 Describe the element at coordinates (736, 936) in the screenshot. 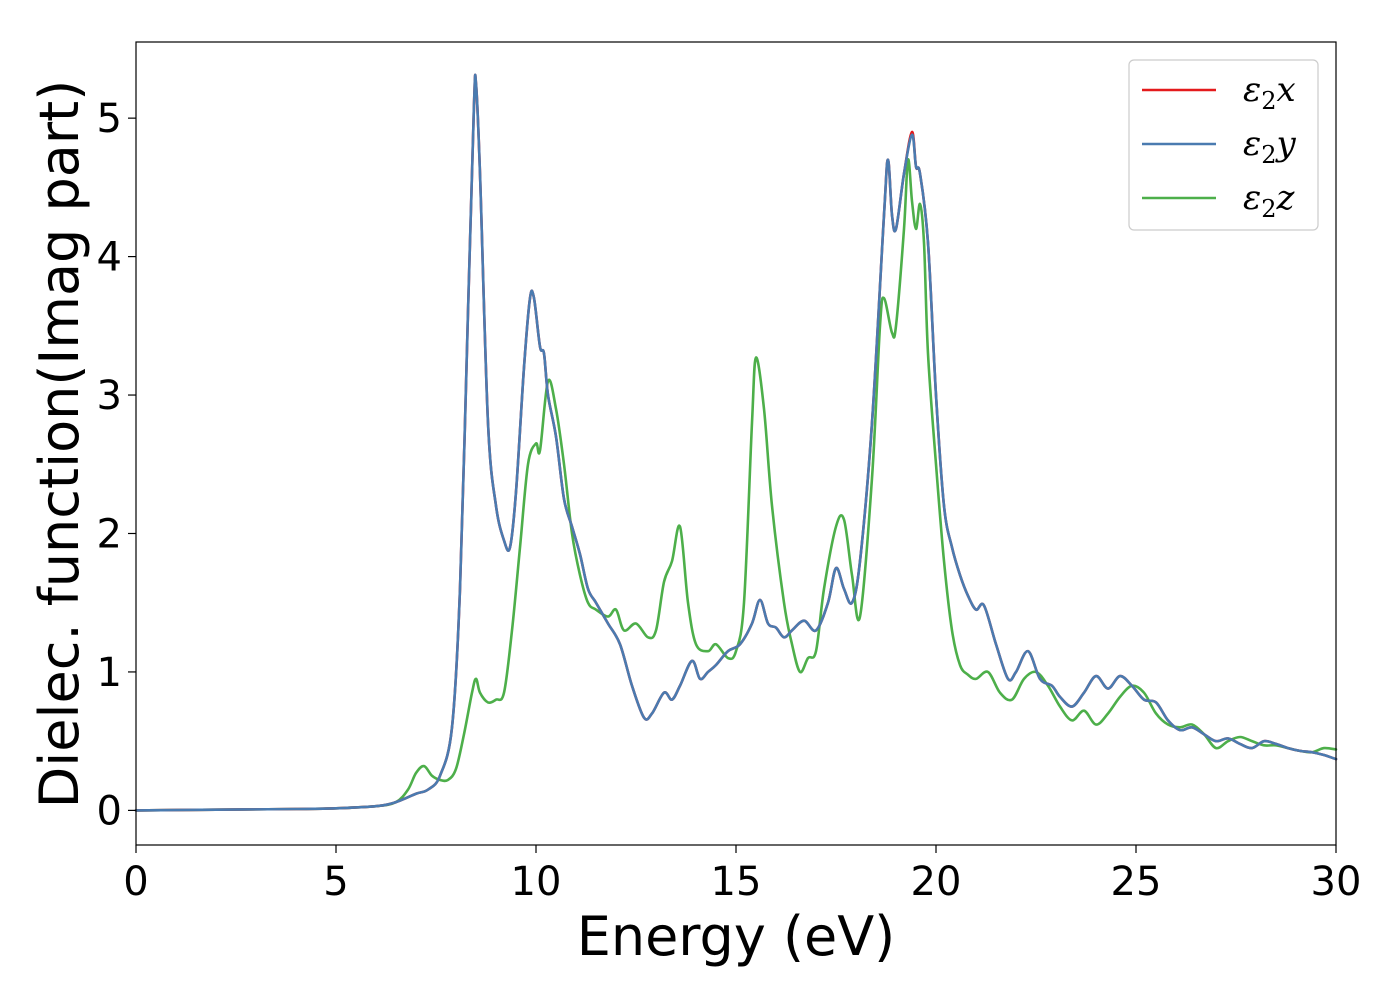

I see `x-axis-label: Energy (eV)` at that location.